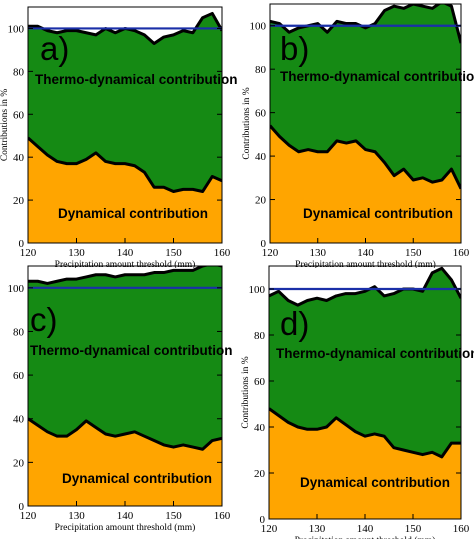 This screenshot has height=539, width=474. What do you see at coordinates (294, 48) in the screenshot?
I see `panel-label: b)` at bounding box center [294, 48].